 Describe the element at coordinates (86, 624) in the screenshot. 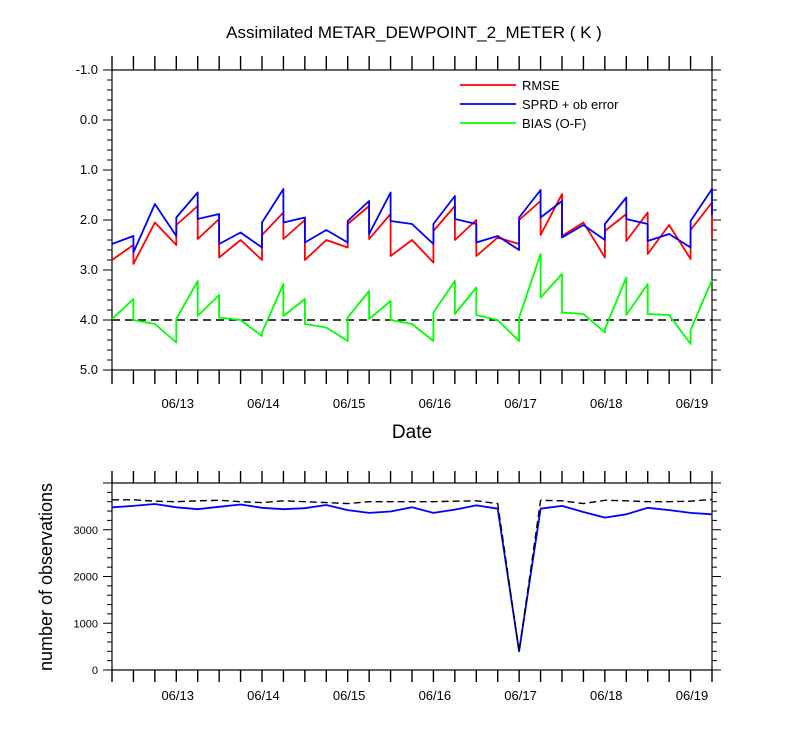

I see `y-tick-label: 1000` at that location.